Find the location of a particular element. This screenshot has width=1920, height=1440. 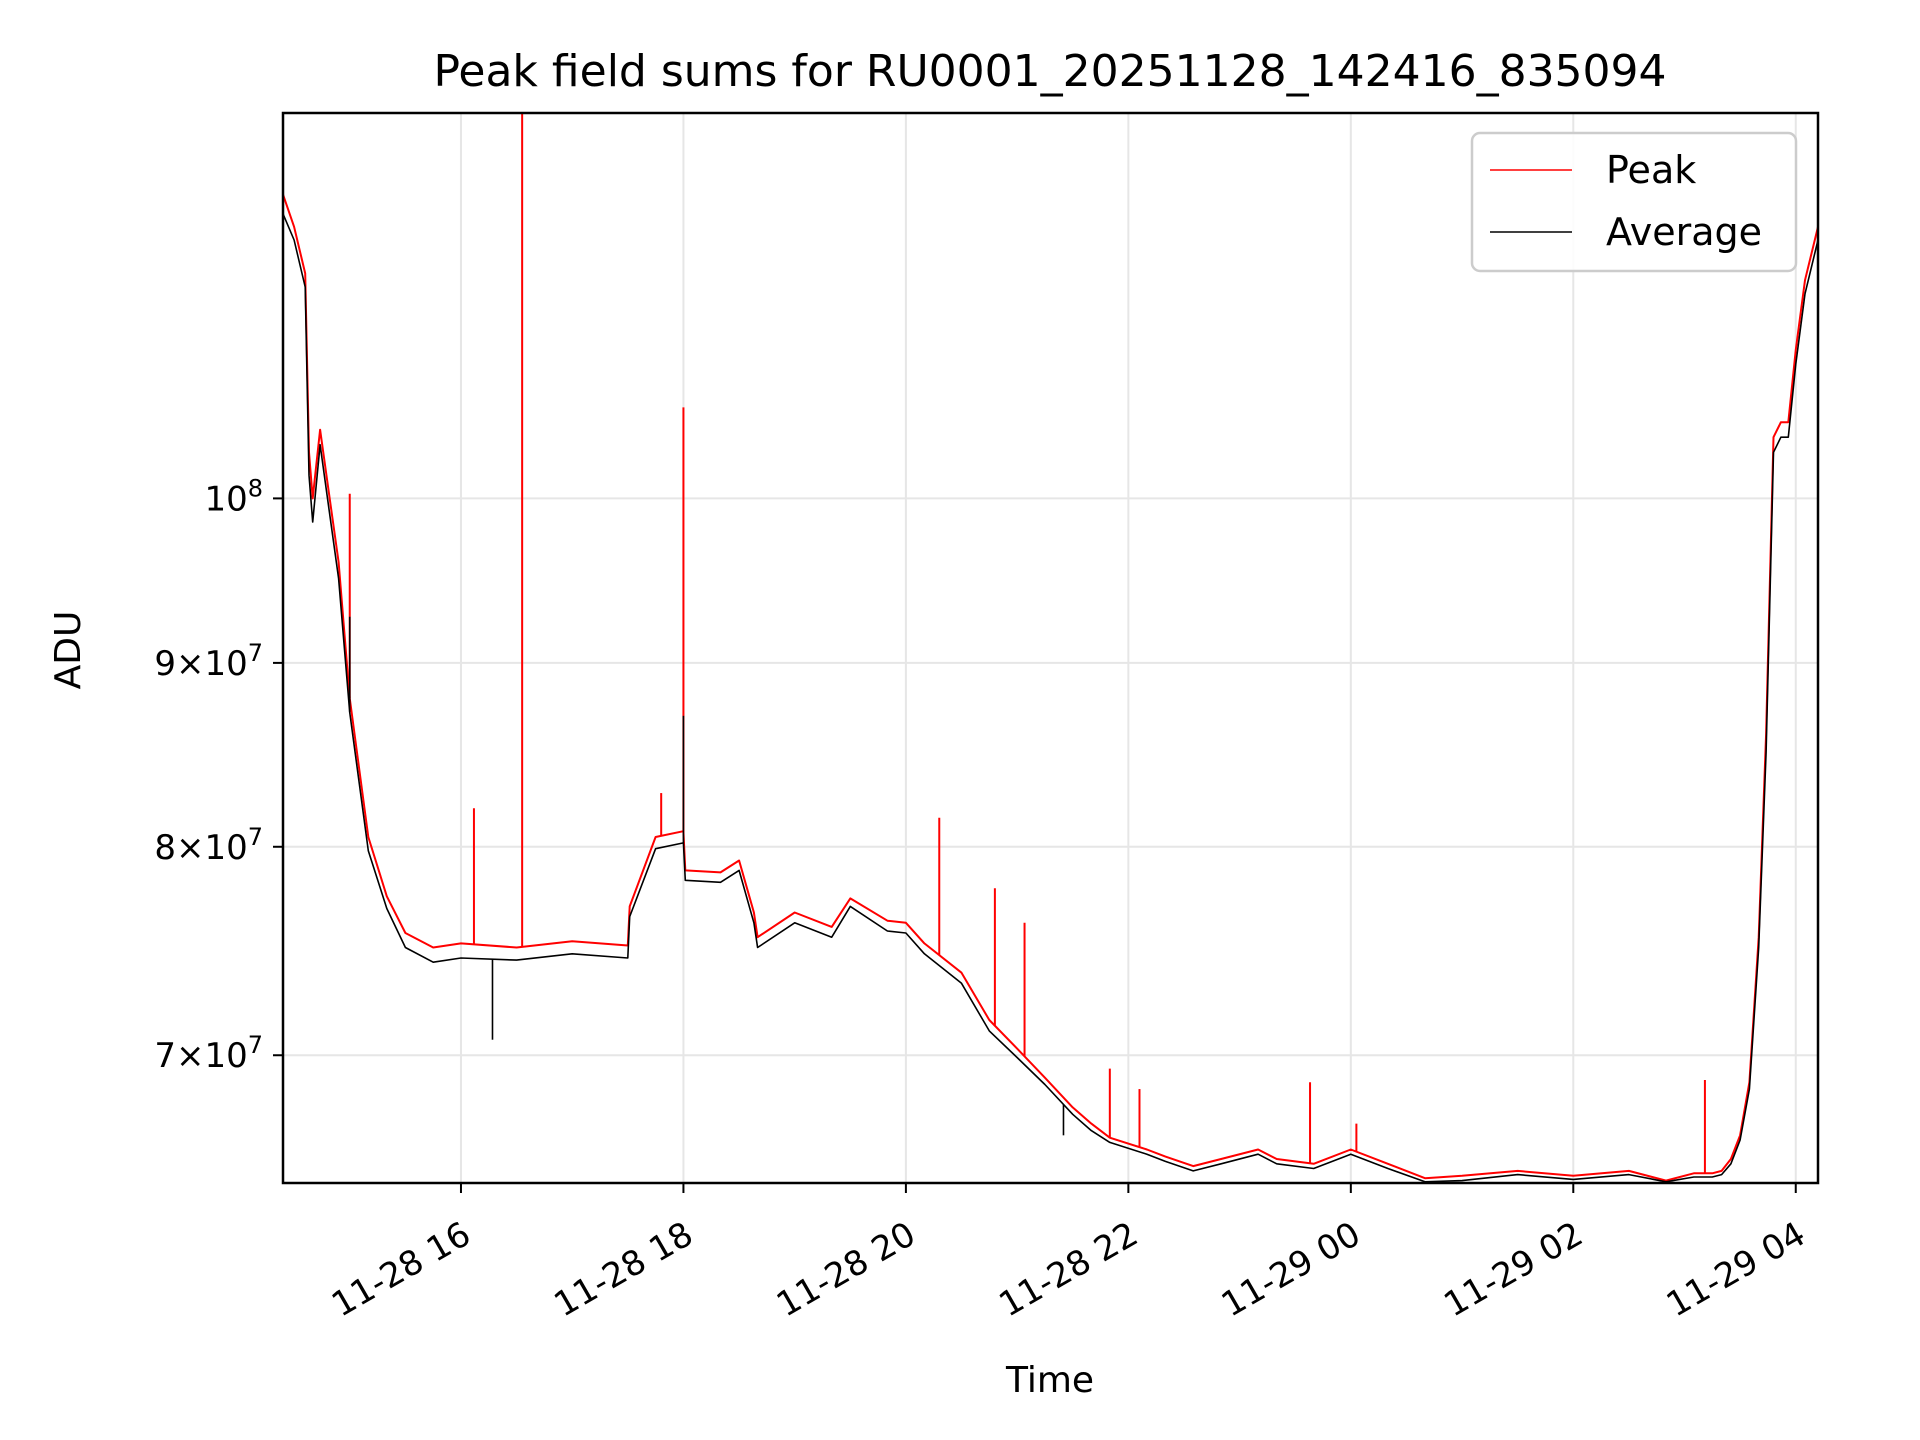

legend-label-peak: Peak is located at coordinates (1651, 170).